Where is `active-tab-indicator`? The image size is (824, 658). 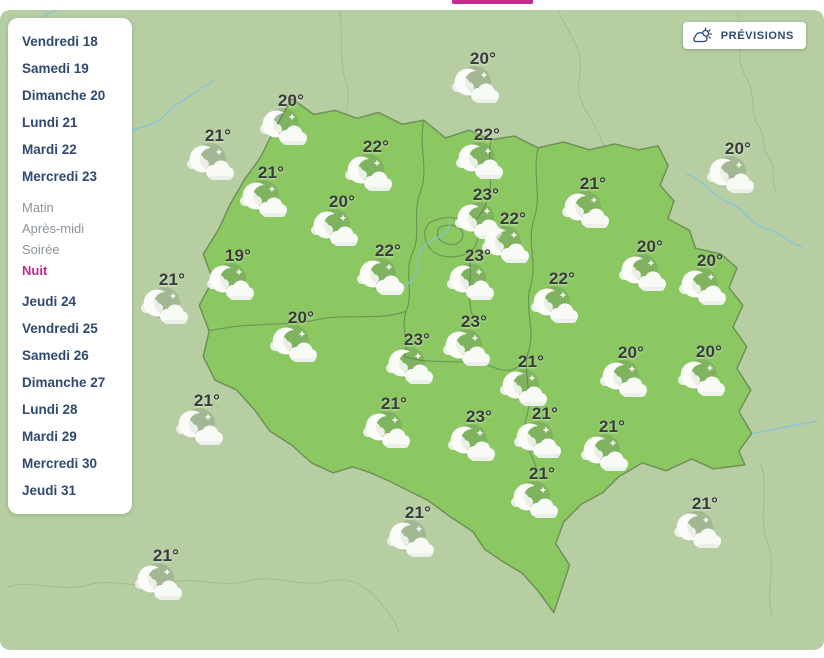 active-tab-indicator is located at coordinates (492, 2).